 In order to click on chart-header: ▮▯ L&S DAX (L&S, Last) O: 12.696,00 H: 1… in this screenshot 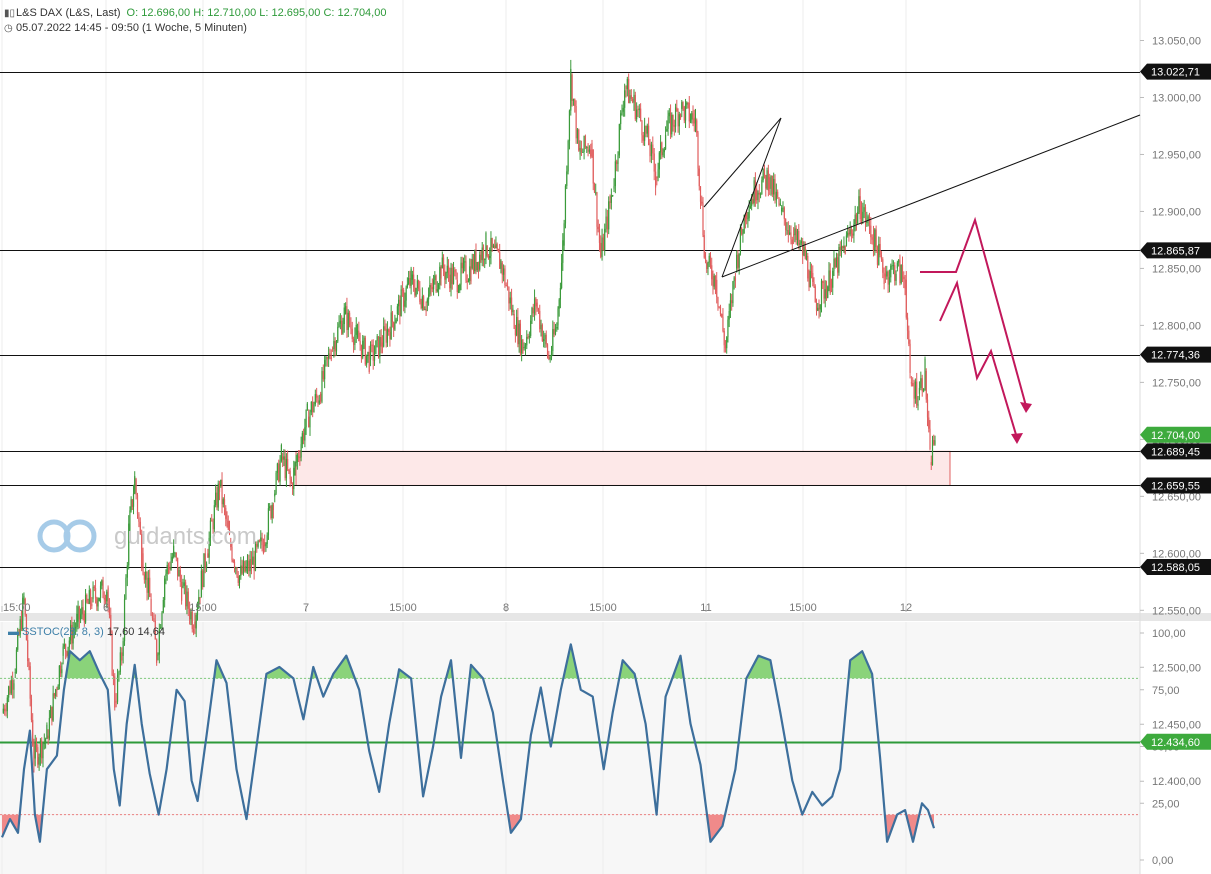, I will do `click(195, 21)`.